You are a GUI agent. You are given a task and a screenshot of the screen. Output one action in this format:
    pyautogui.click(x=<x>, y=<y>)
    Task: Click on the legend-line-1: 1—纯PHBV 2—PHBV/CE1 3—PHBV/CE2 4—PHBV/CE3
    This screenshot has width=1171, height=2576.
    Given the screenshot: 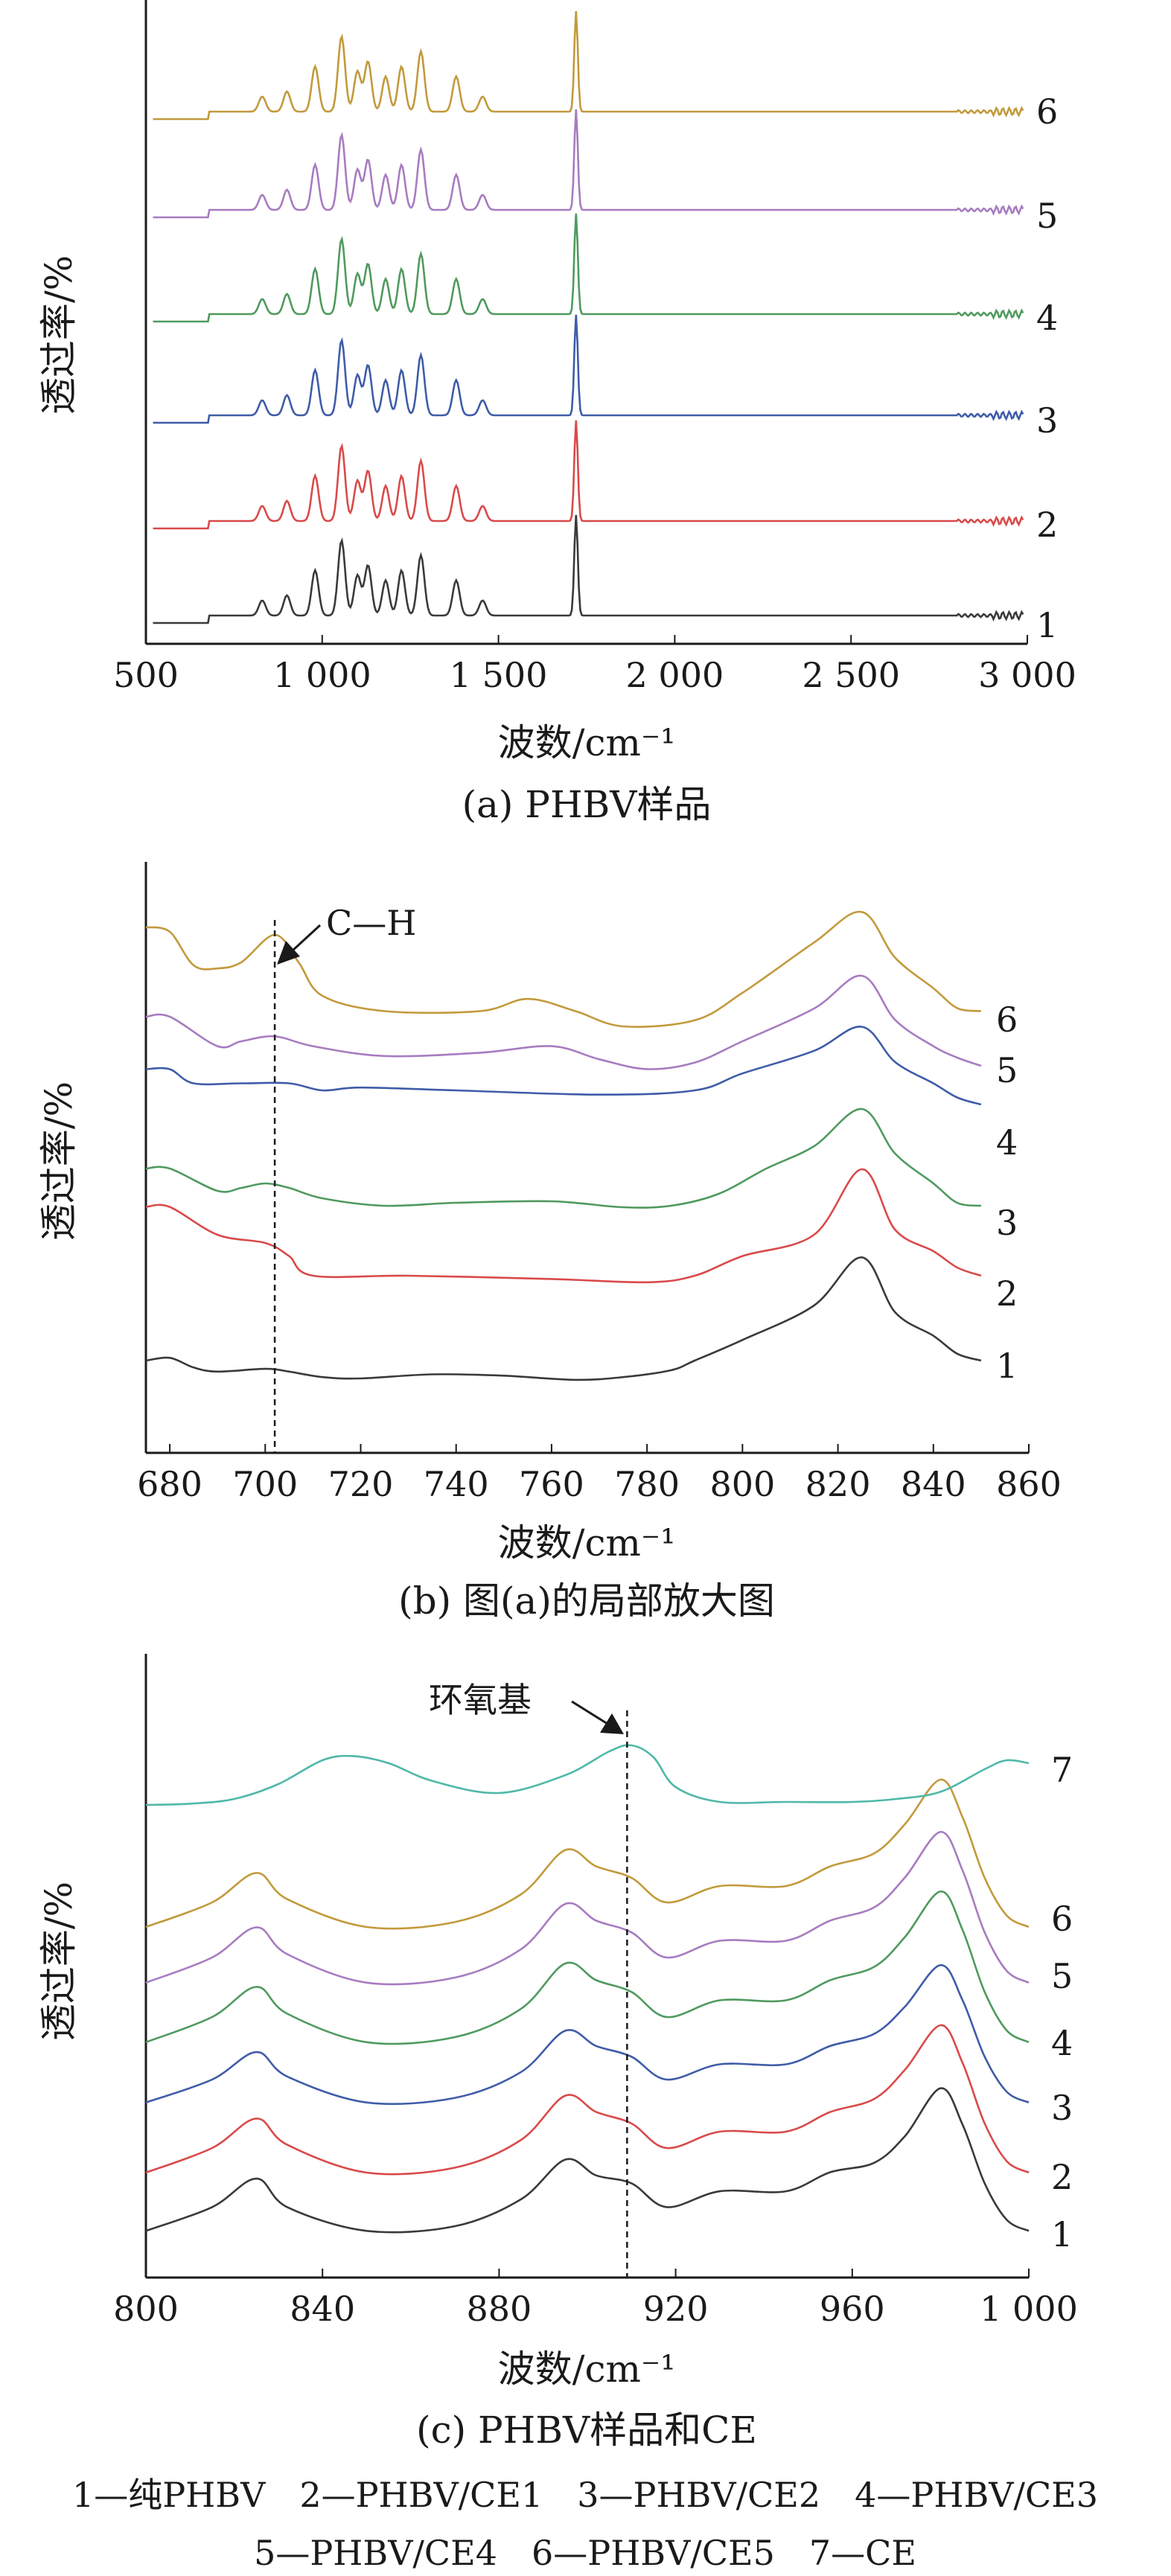 What is the action you would take?
    pyautogui.click(x=585, y=2495)
    